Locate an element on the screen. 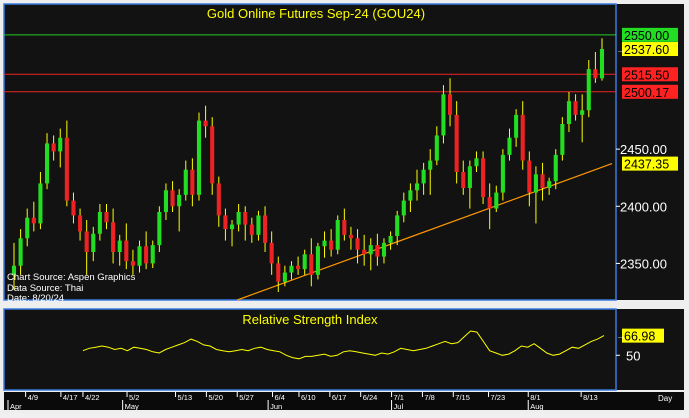 The height and width of the screenshot is (418, 689). date-tick-label: 5/2 is located at coordinates (134, 397).